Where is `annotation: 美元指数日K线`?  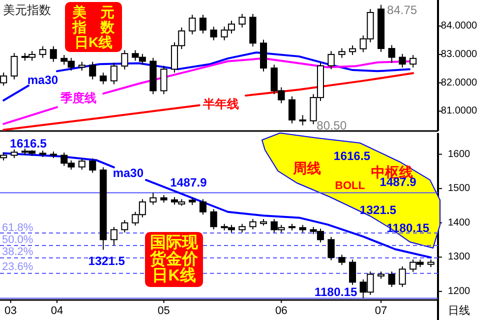
annotation: 美元指数日K线 is located at coordinates (100, 27).